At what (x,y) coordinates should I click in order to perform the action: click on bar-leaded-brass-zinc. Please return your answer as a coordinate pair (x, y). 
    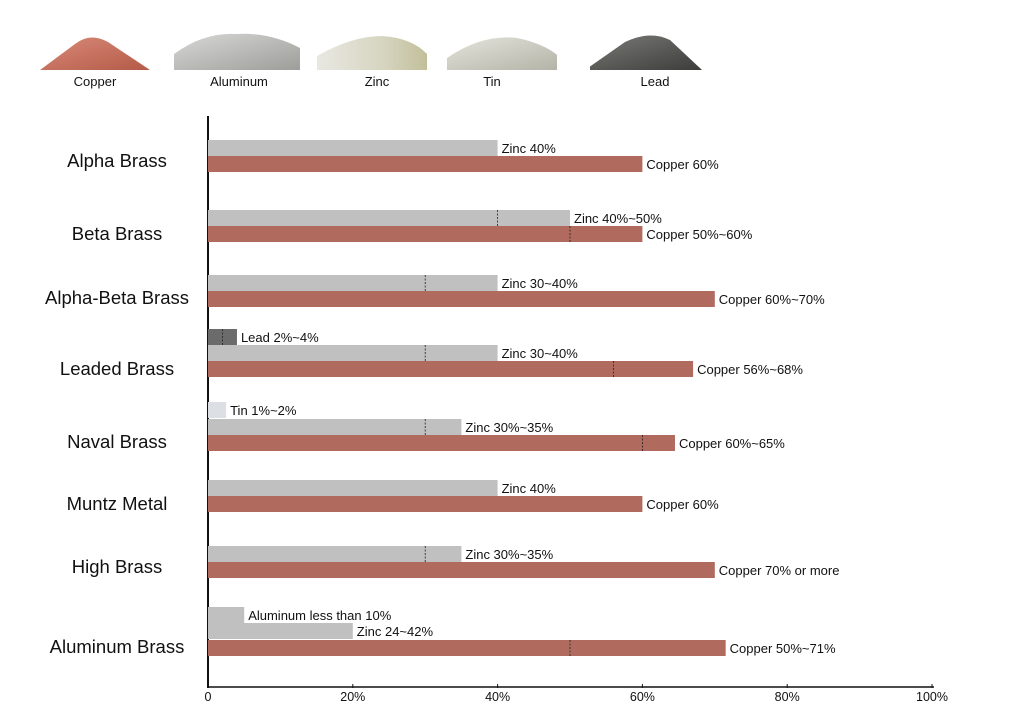
    Looking at the image, I should click on (353, 353).